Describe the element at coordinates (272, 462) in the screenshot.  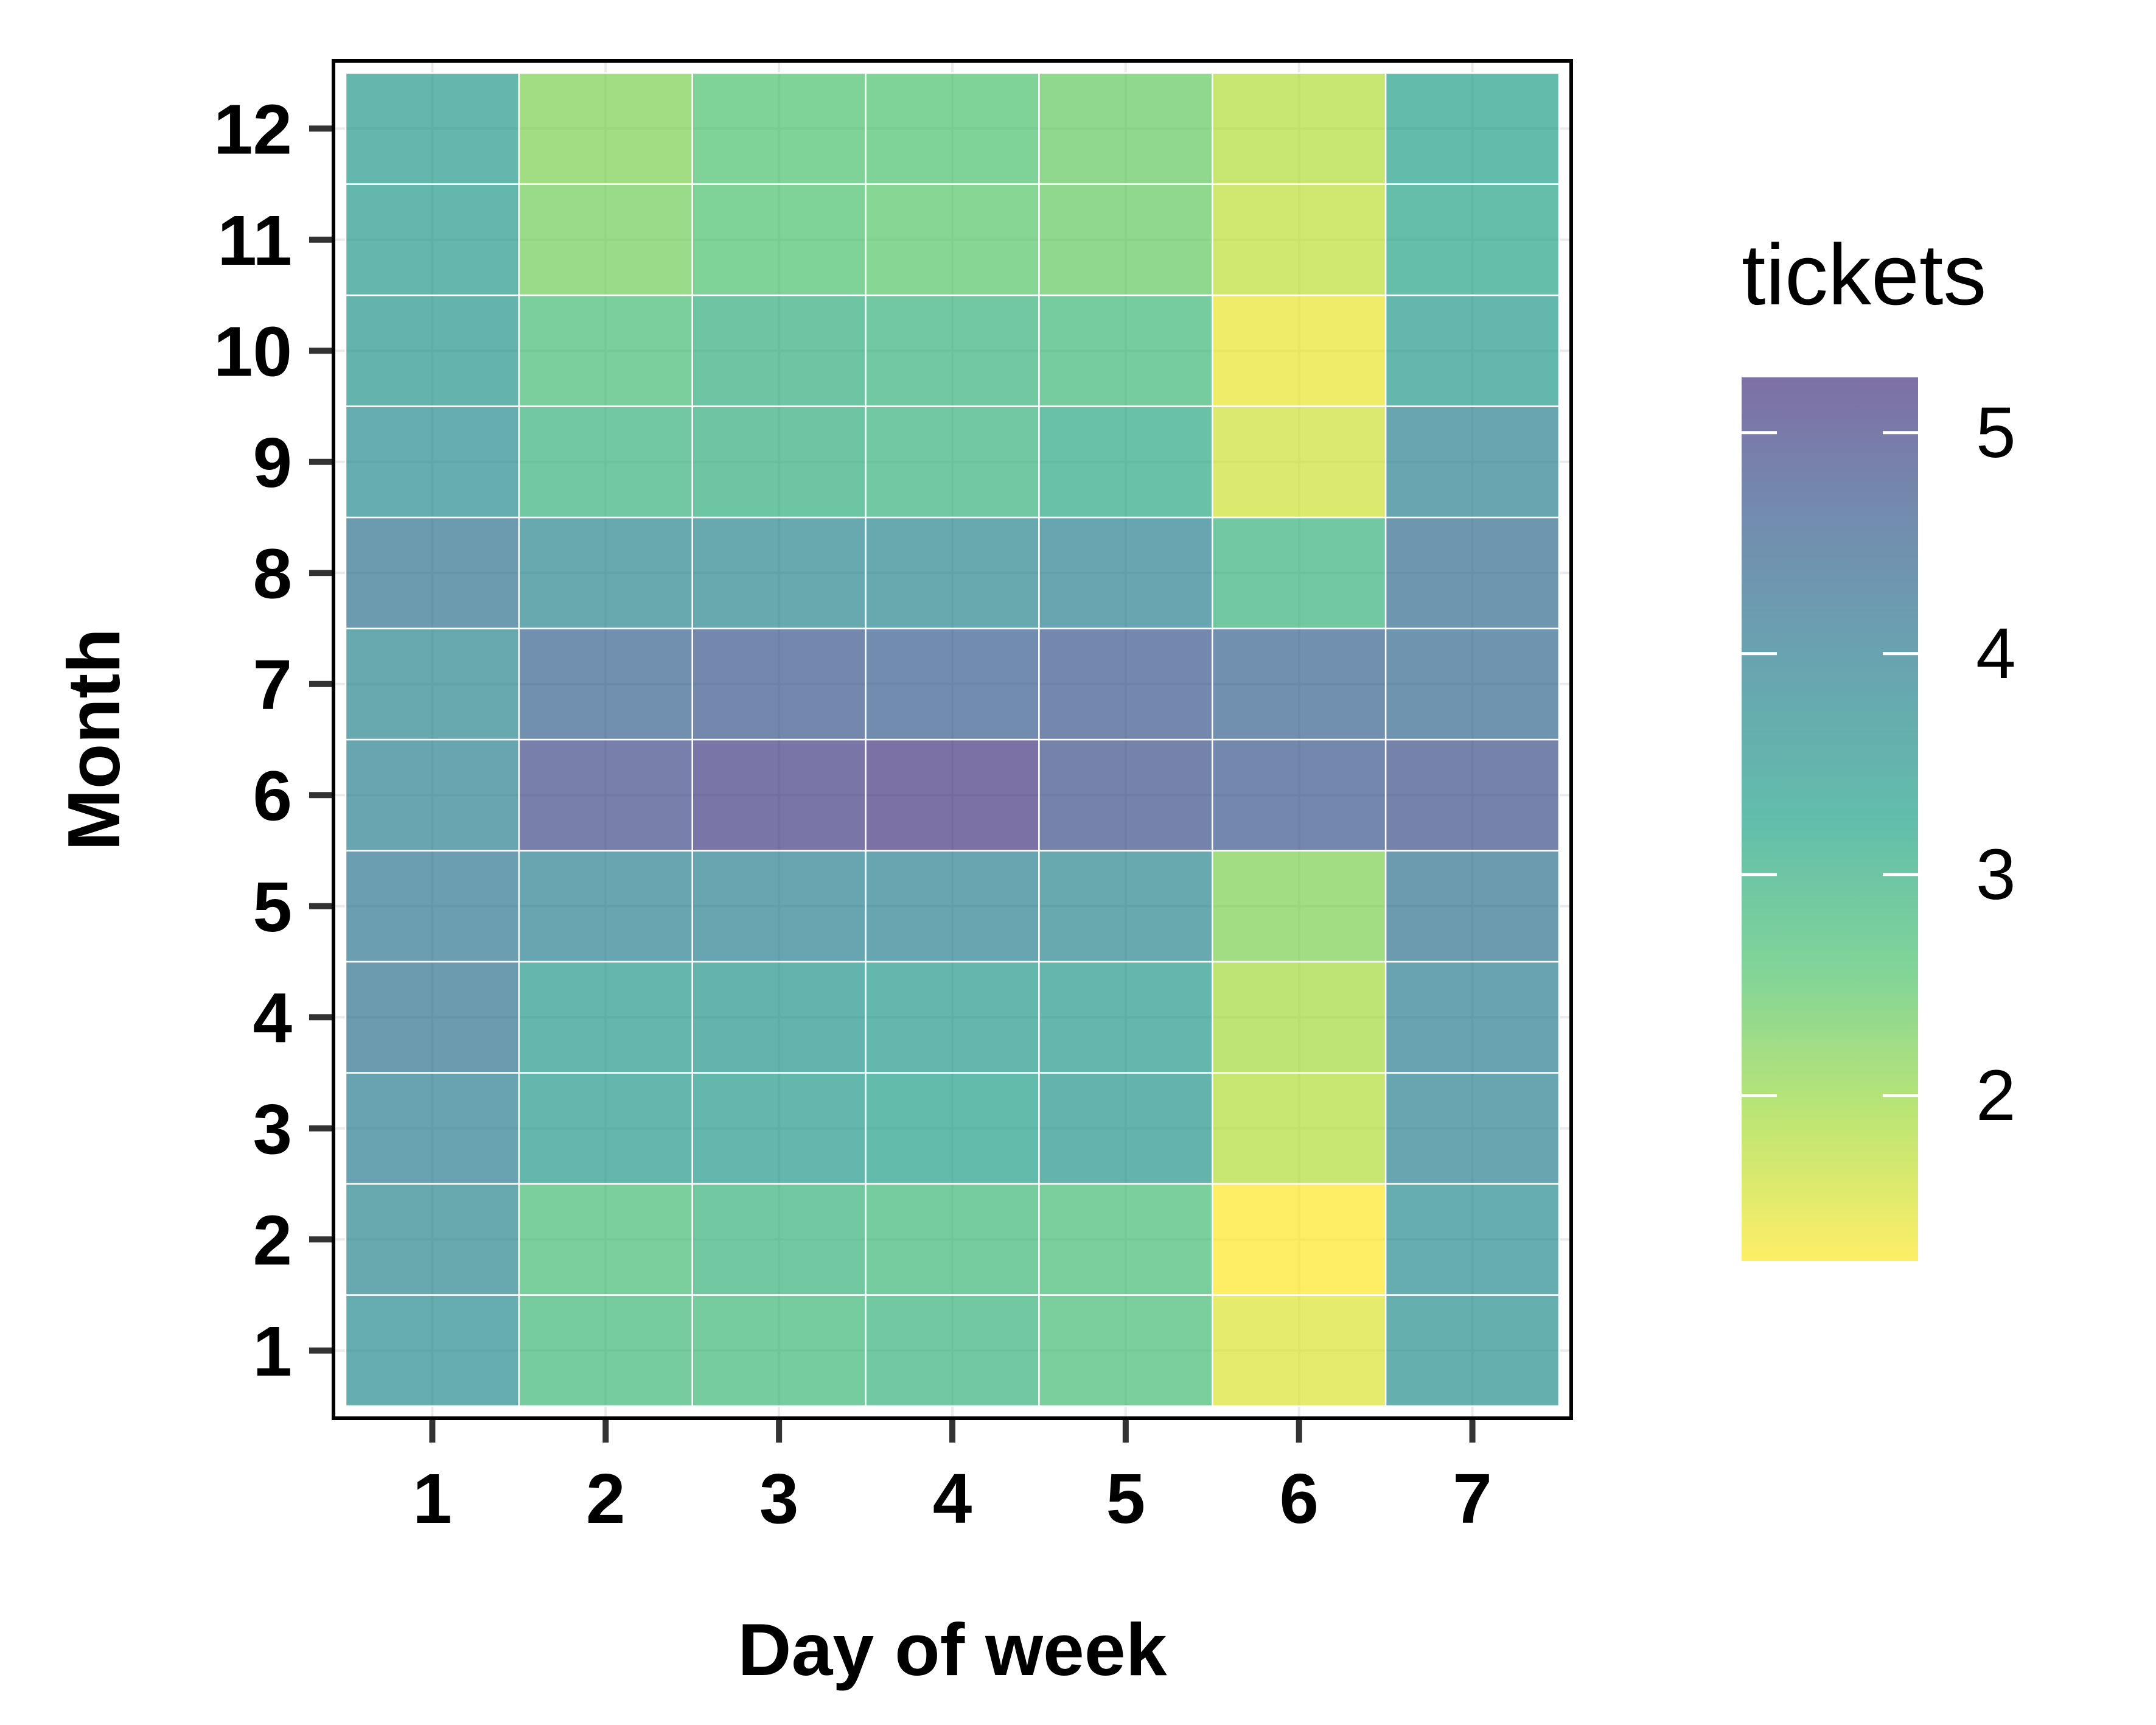
I see `y-tick-label-9: 9` at that location.